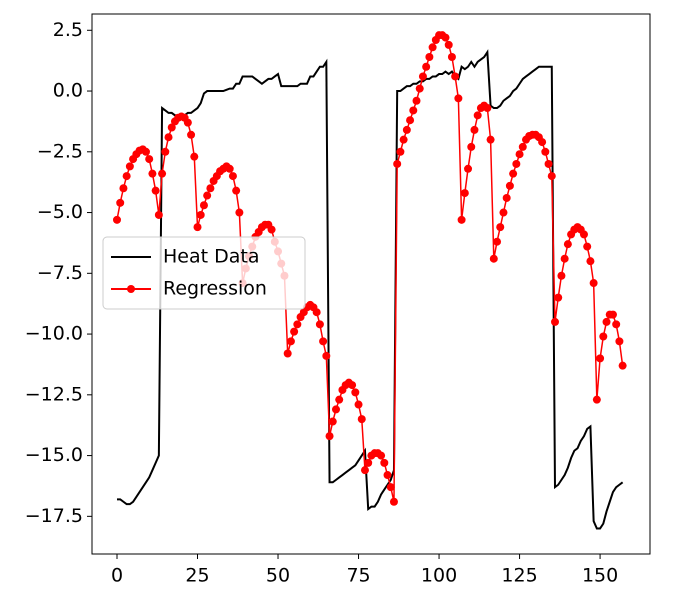 The width and height of the screenshot is (691, 610). What do you see at coordinates (54, 394) in the screenshot?
I see `y-tick-label: −12.5` at bounding box center [54, 394].